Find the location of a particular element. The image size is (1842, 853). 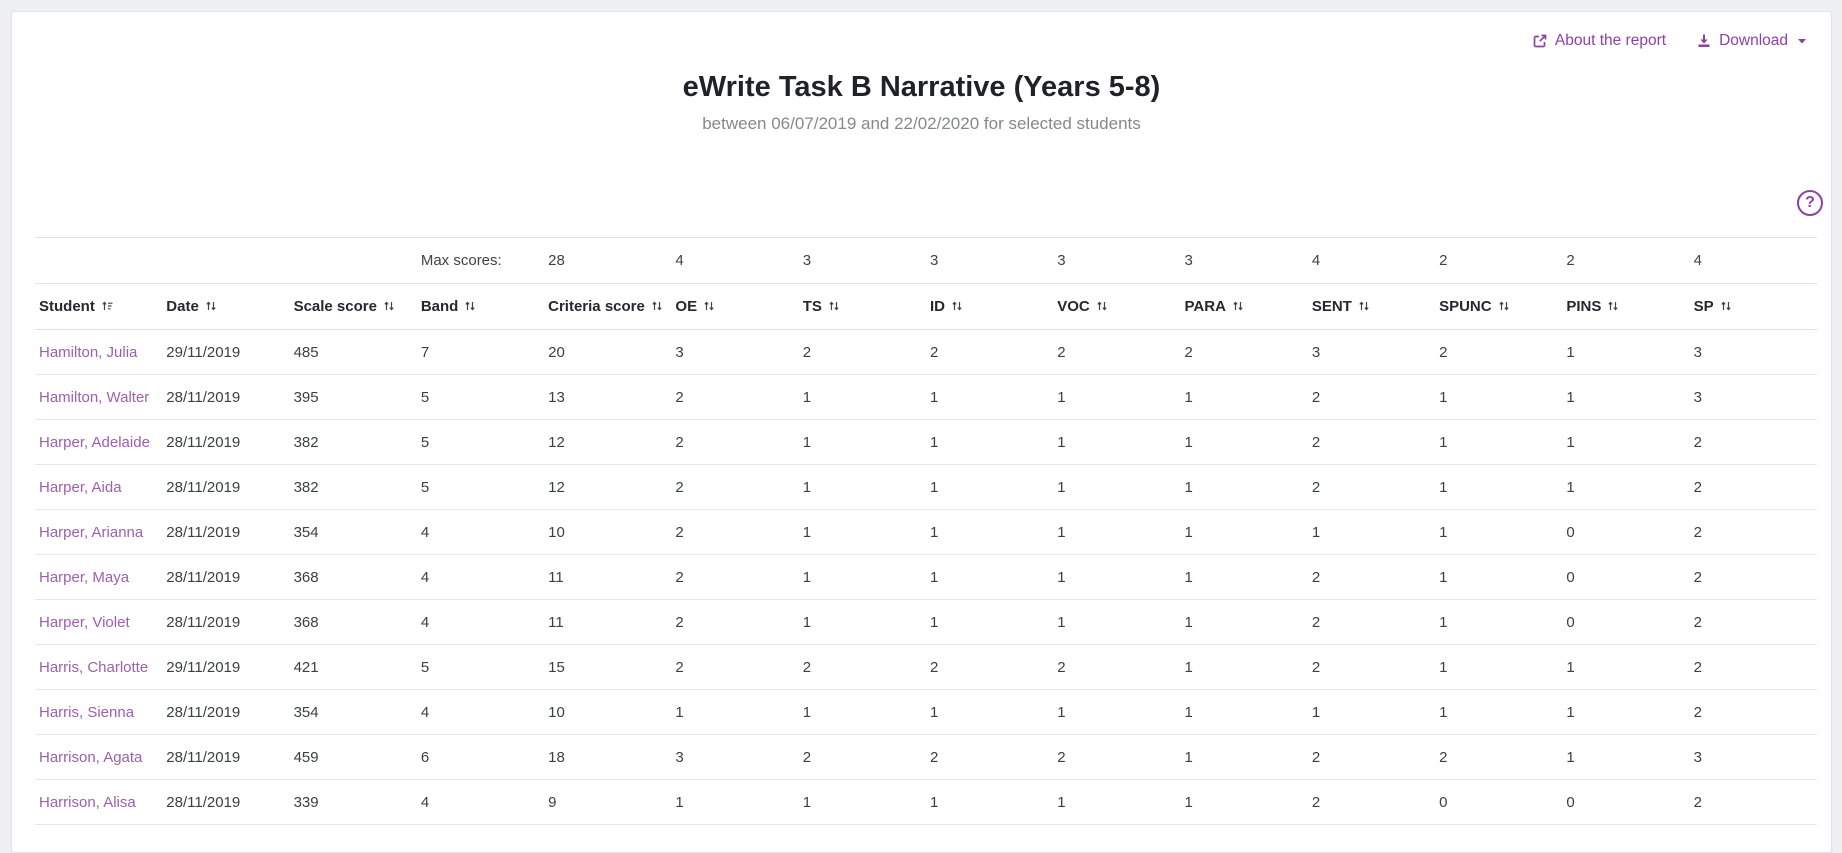

score-cell: 4 is located at coordinates (480, 622).